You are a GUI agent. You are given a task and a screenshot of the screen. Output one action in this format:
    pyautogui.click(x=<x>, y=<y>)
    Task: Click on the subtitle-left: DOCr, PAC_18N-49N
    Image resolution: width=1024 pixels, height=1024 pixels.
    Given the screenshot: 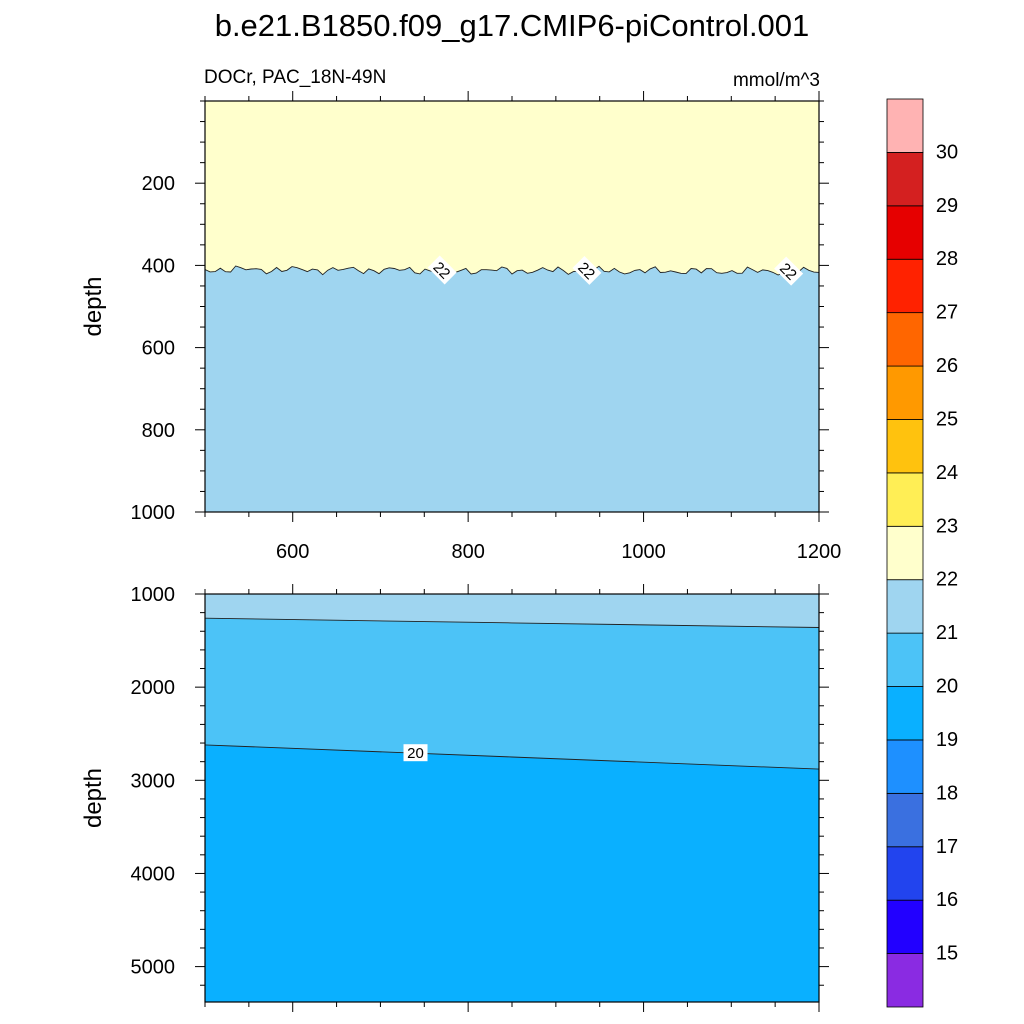 What is the action you would take?
    pyautogui.click(x=295, y=77)
    